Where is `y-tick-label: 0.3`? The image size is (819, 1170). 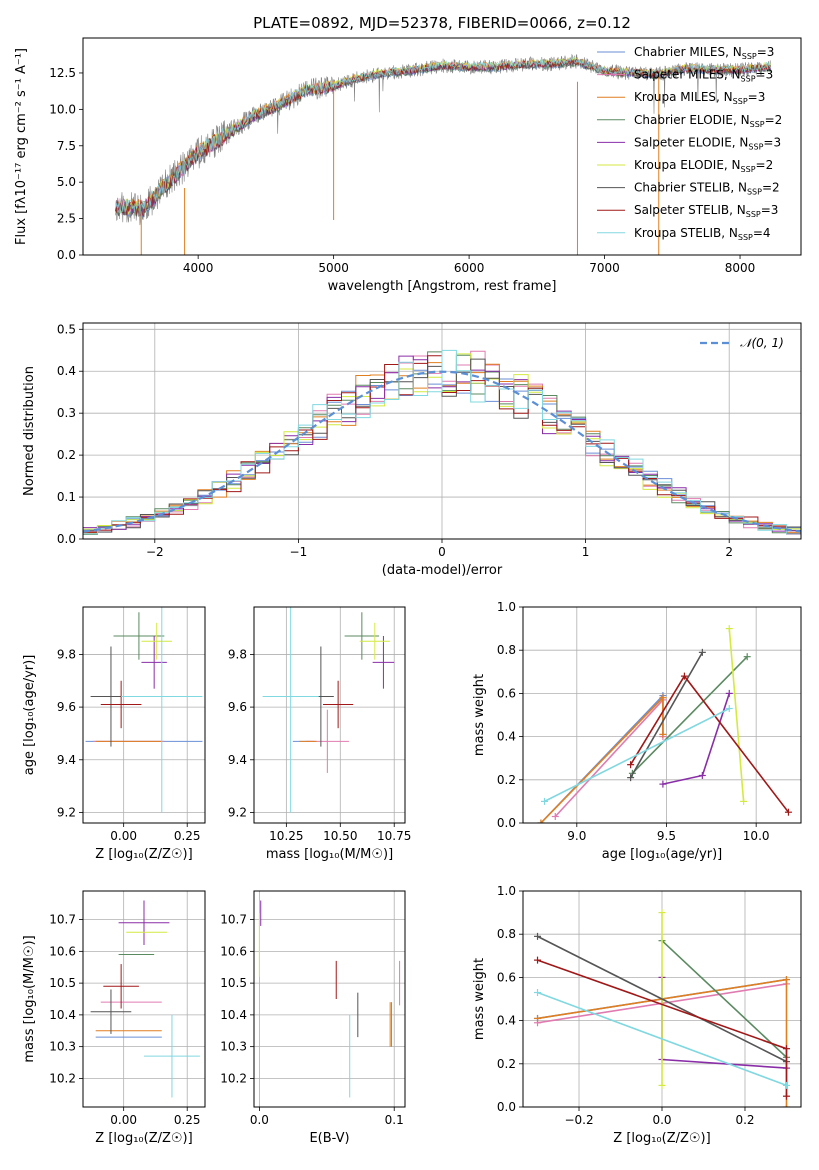 y-tick-label: 0.3 is located at coordinates (66, 413).